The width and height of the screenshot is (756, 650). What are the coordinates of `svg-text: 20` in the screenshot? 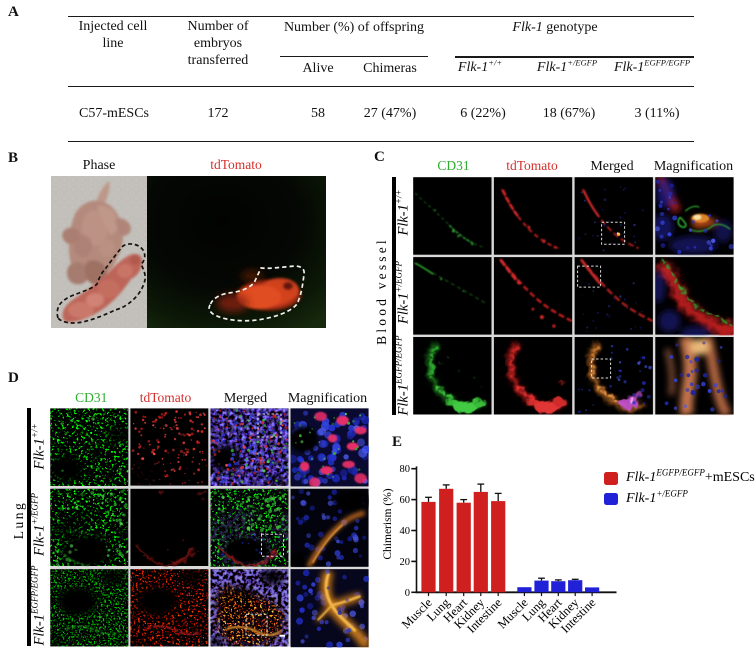 It's located at (405, 562).